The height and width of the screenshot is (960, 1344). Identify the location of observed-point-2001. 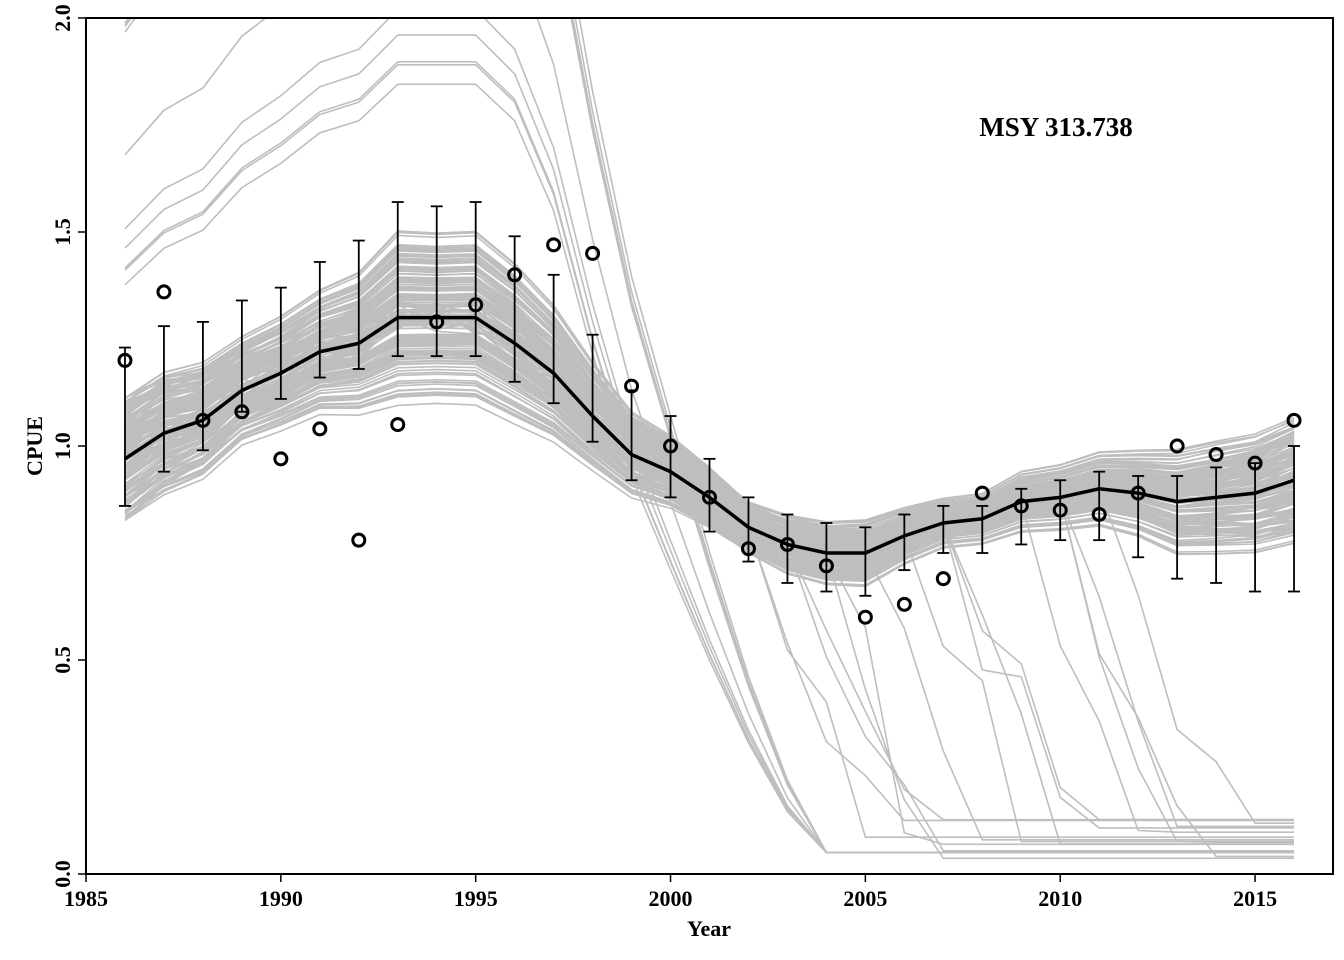
(709, 497).